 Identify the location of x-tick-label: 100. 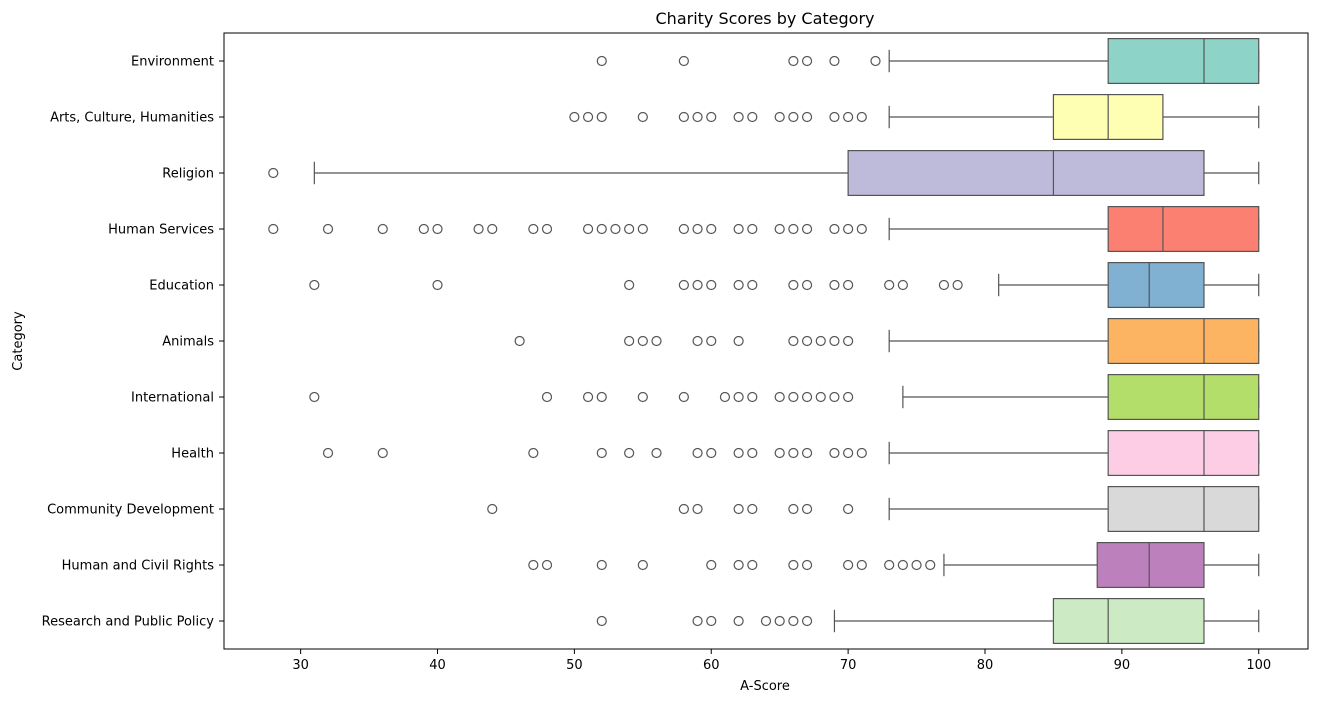
(1258, 665).